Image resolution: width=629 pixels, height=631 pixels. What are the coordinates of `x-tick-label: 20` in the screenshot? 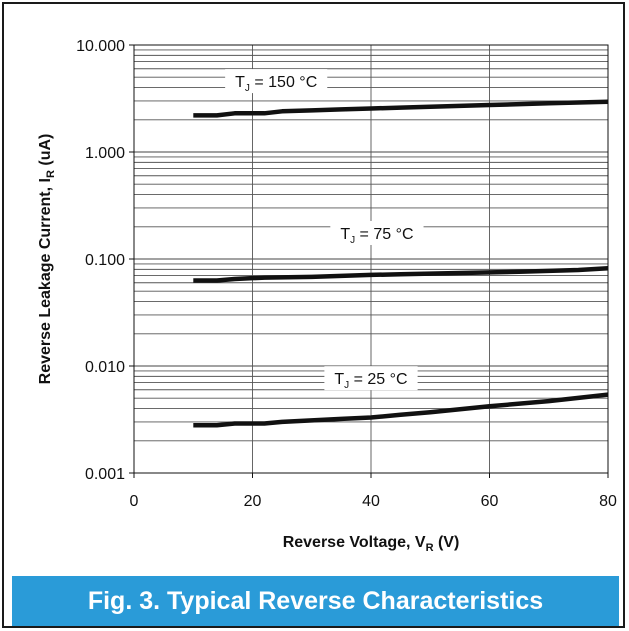 It's located at (253, 501).